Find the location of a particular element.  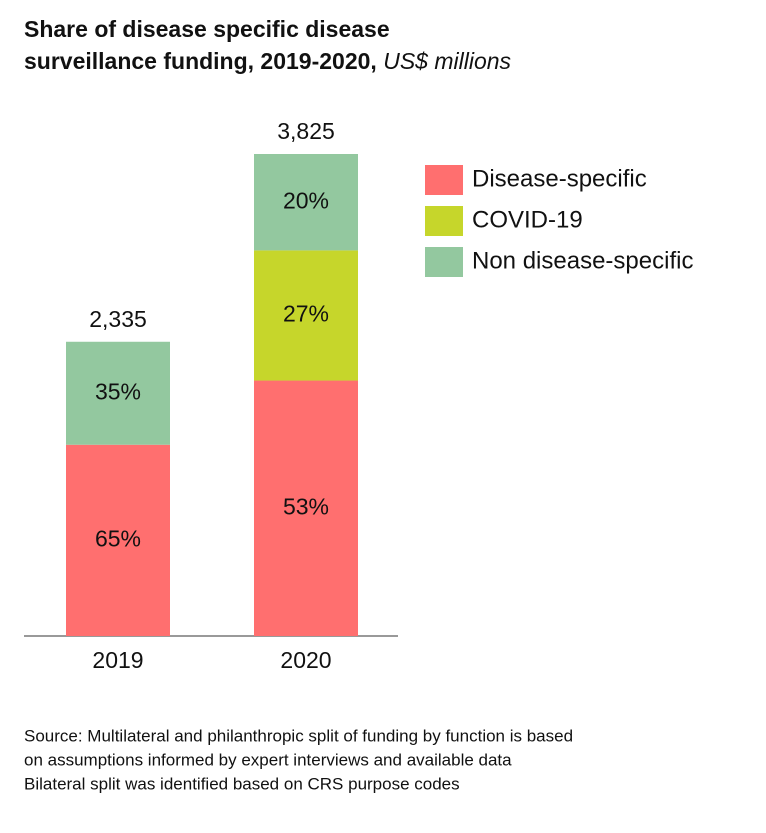

data-label: 27% is located at coordinates (306, 314).